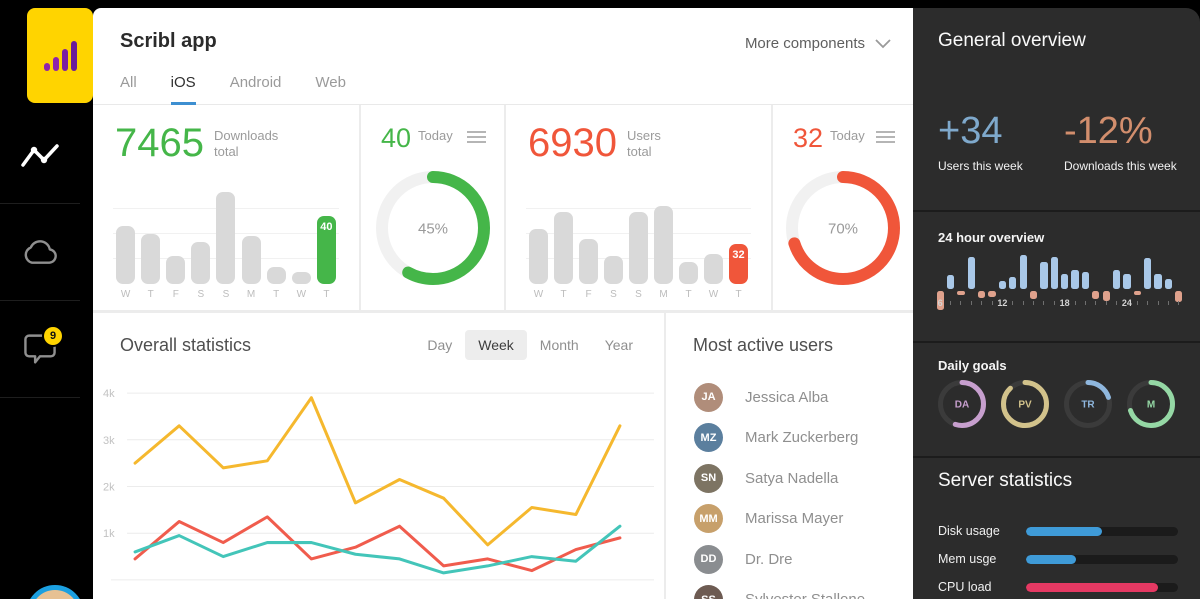  I want to click on server-stat-row: Disk usage, so click(1058, 531).